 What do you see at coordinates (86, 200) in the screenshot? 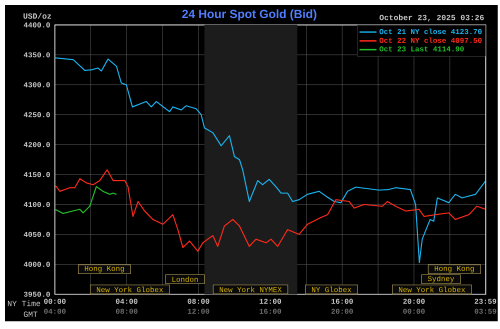
I see `line-series` at bounding box center [86, 200].